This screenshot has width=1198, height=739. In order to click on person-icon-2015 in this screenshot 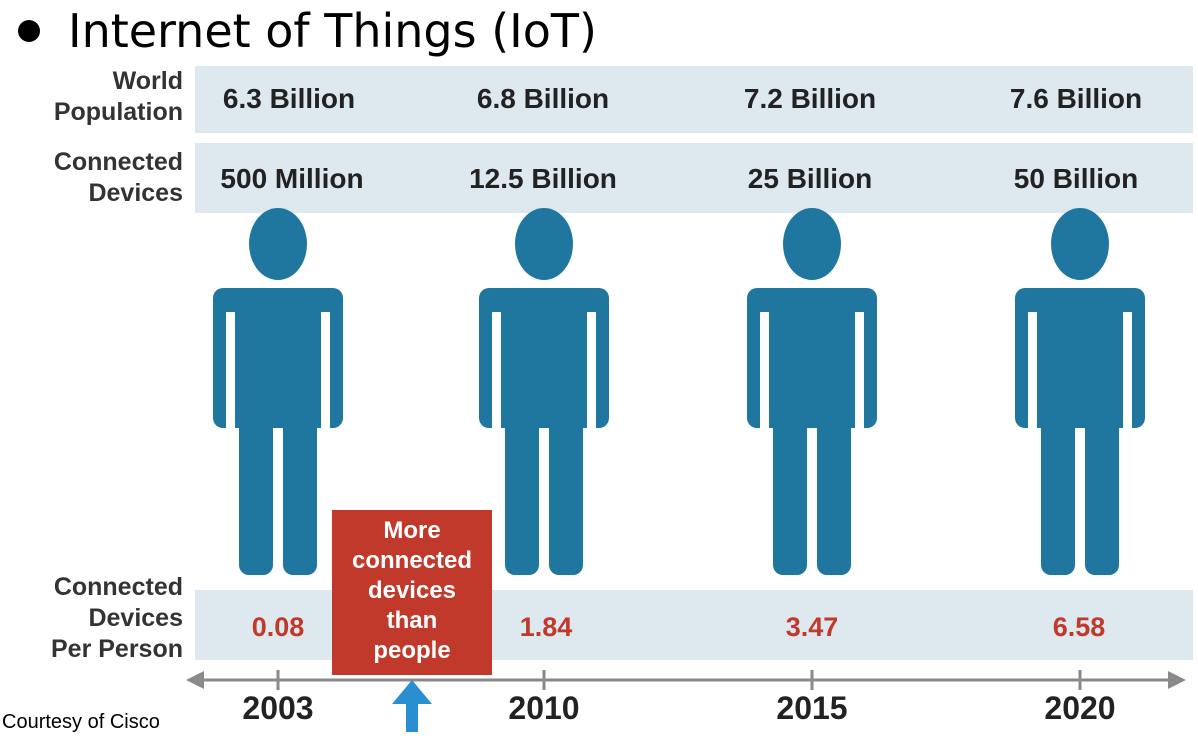, I will do `click(812, 391)`.